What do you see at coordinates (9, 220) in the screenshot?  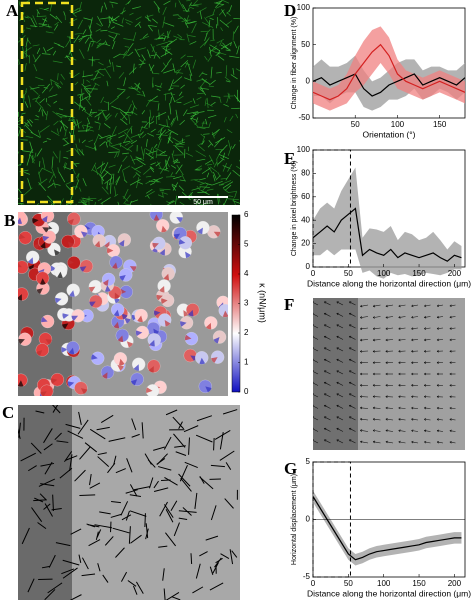 I see `panel-label: B` at bounding box center [9, 220].